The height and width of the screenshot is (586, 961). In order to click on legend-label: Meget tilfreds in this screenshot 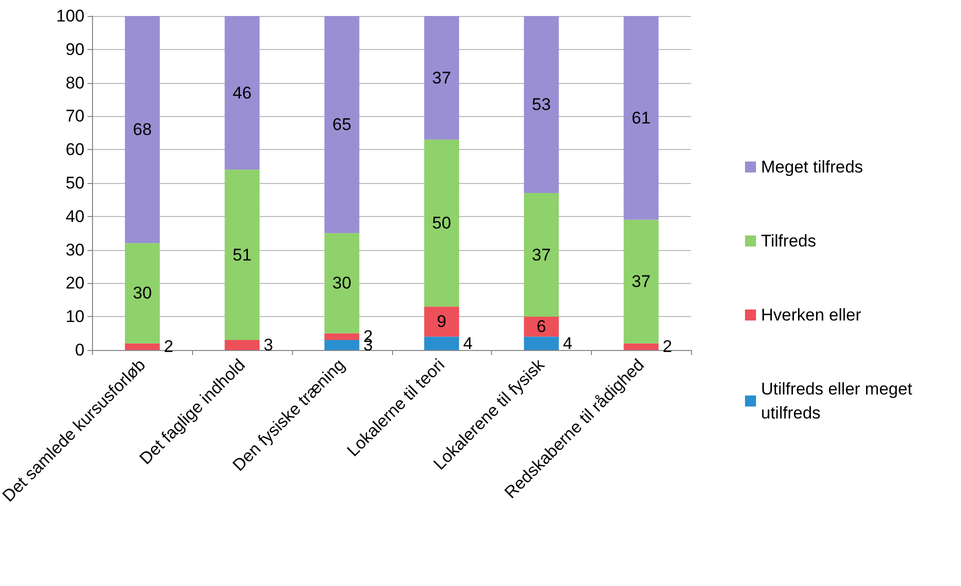, I will do `click(812, 167)`.